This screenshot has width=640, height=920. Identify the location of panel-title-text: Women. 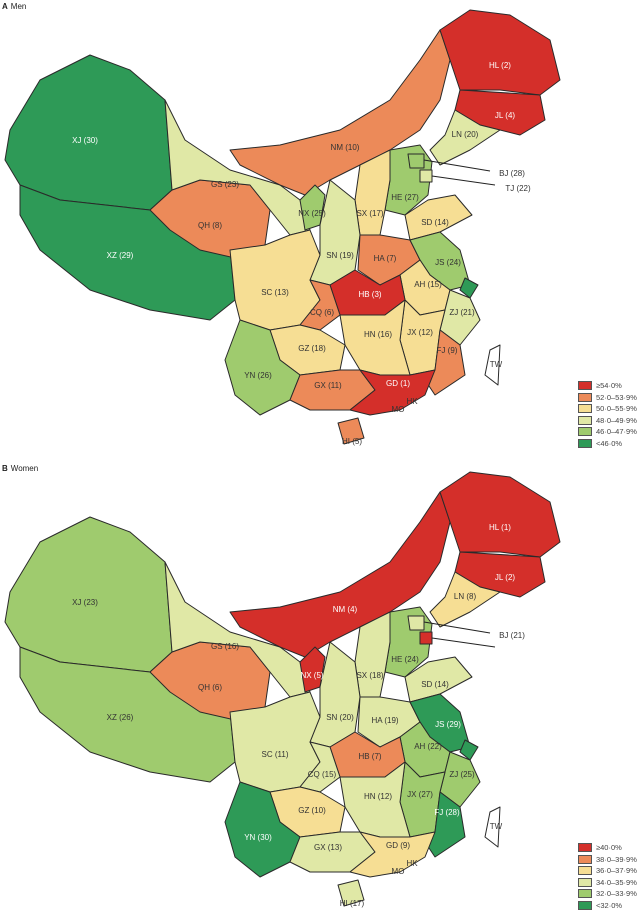
(24, 468).